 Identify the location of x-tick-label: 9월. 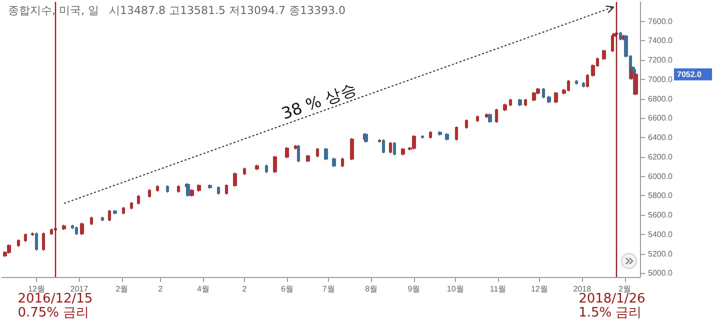
(414, 289).